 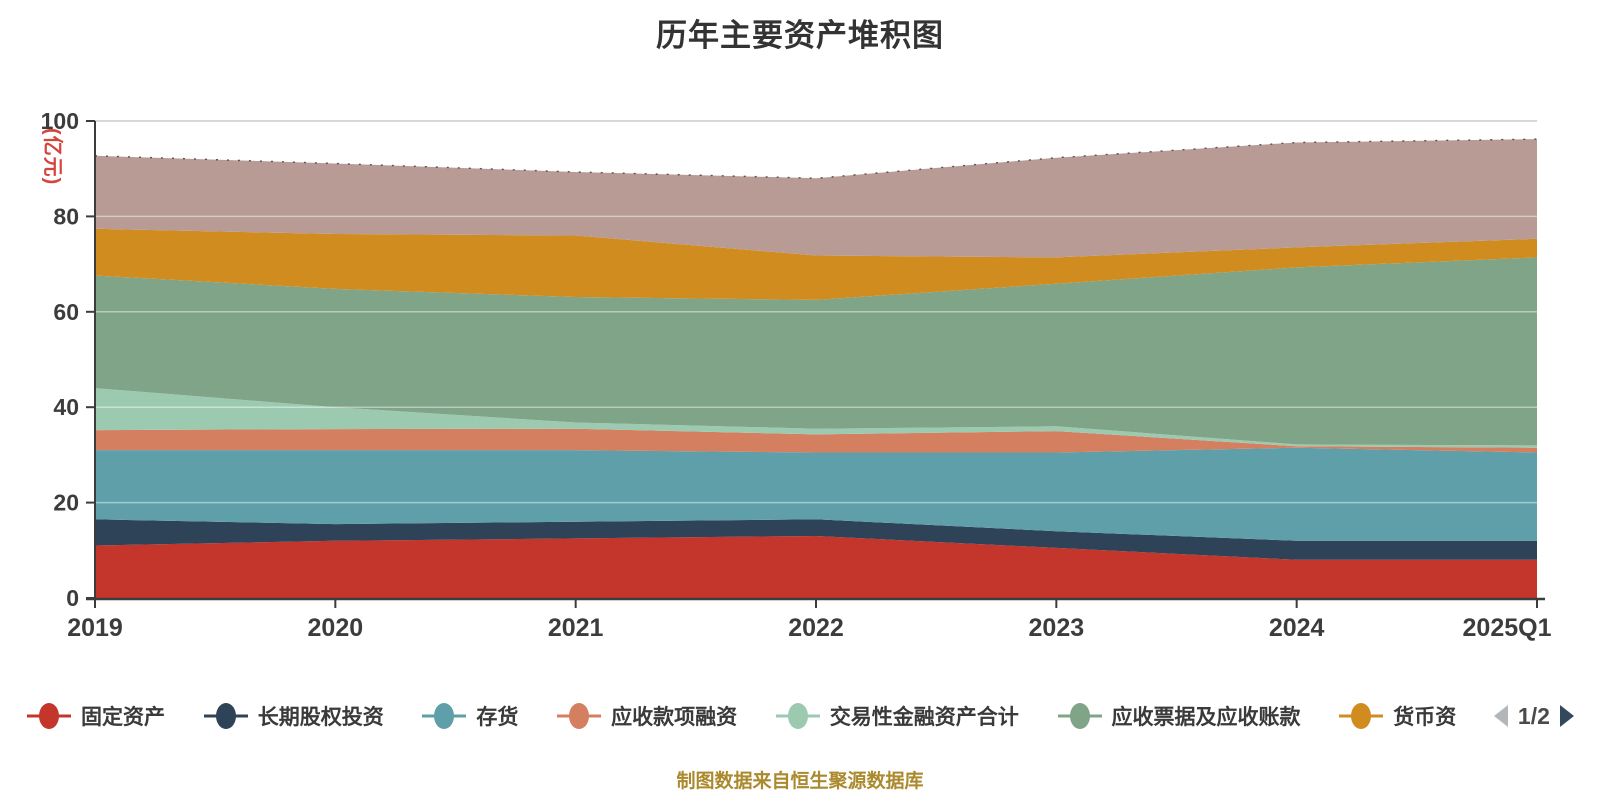 I want to click on legend-page-indicator: 1/2, so click(x=1533, y=715).